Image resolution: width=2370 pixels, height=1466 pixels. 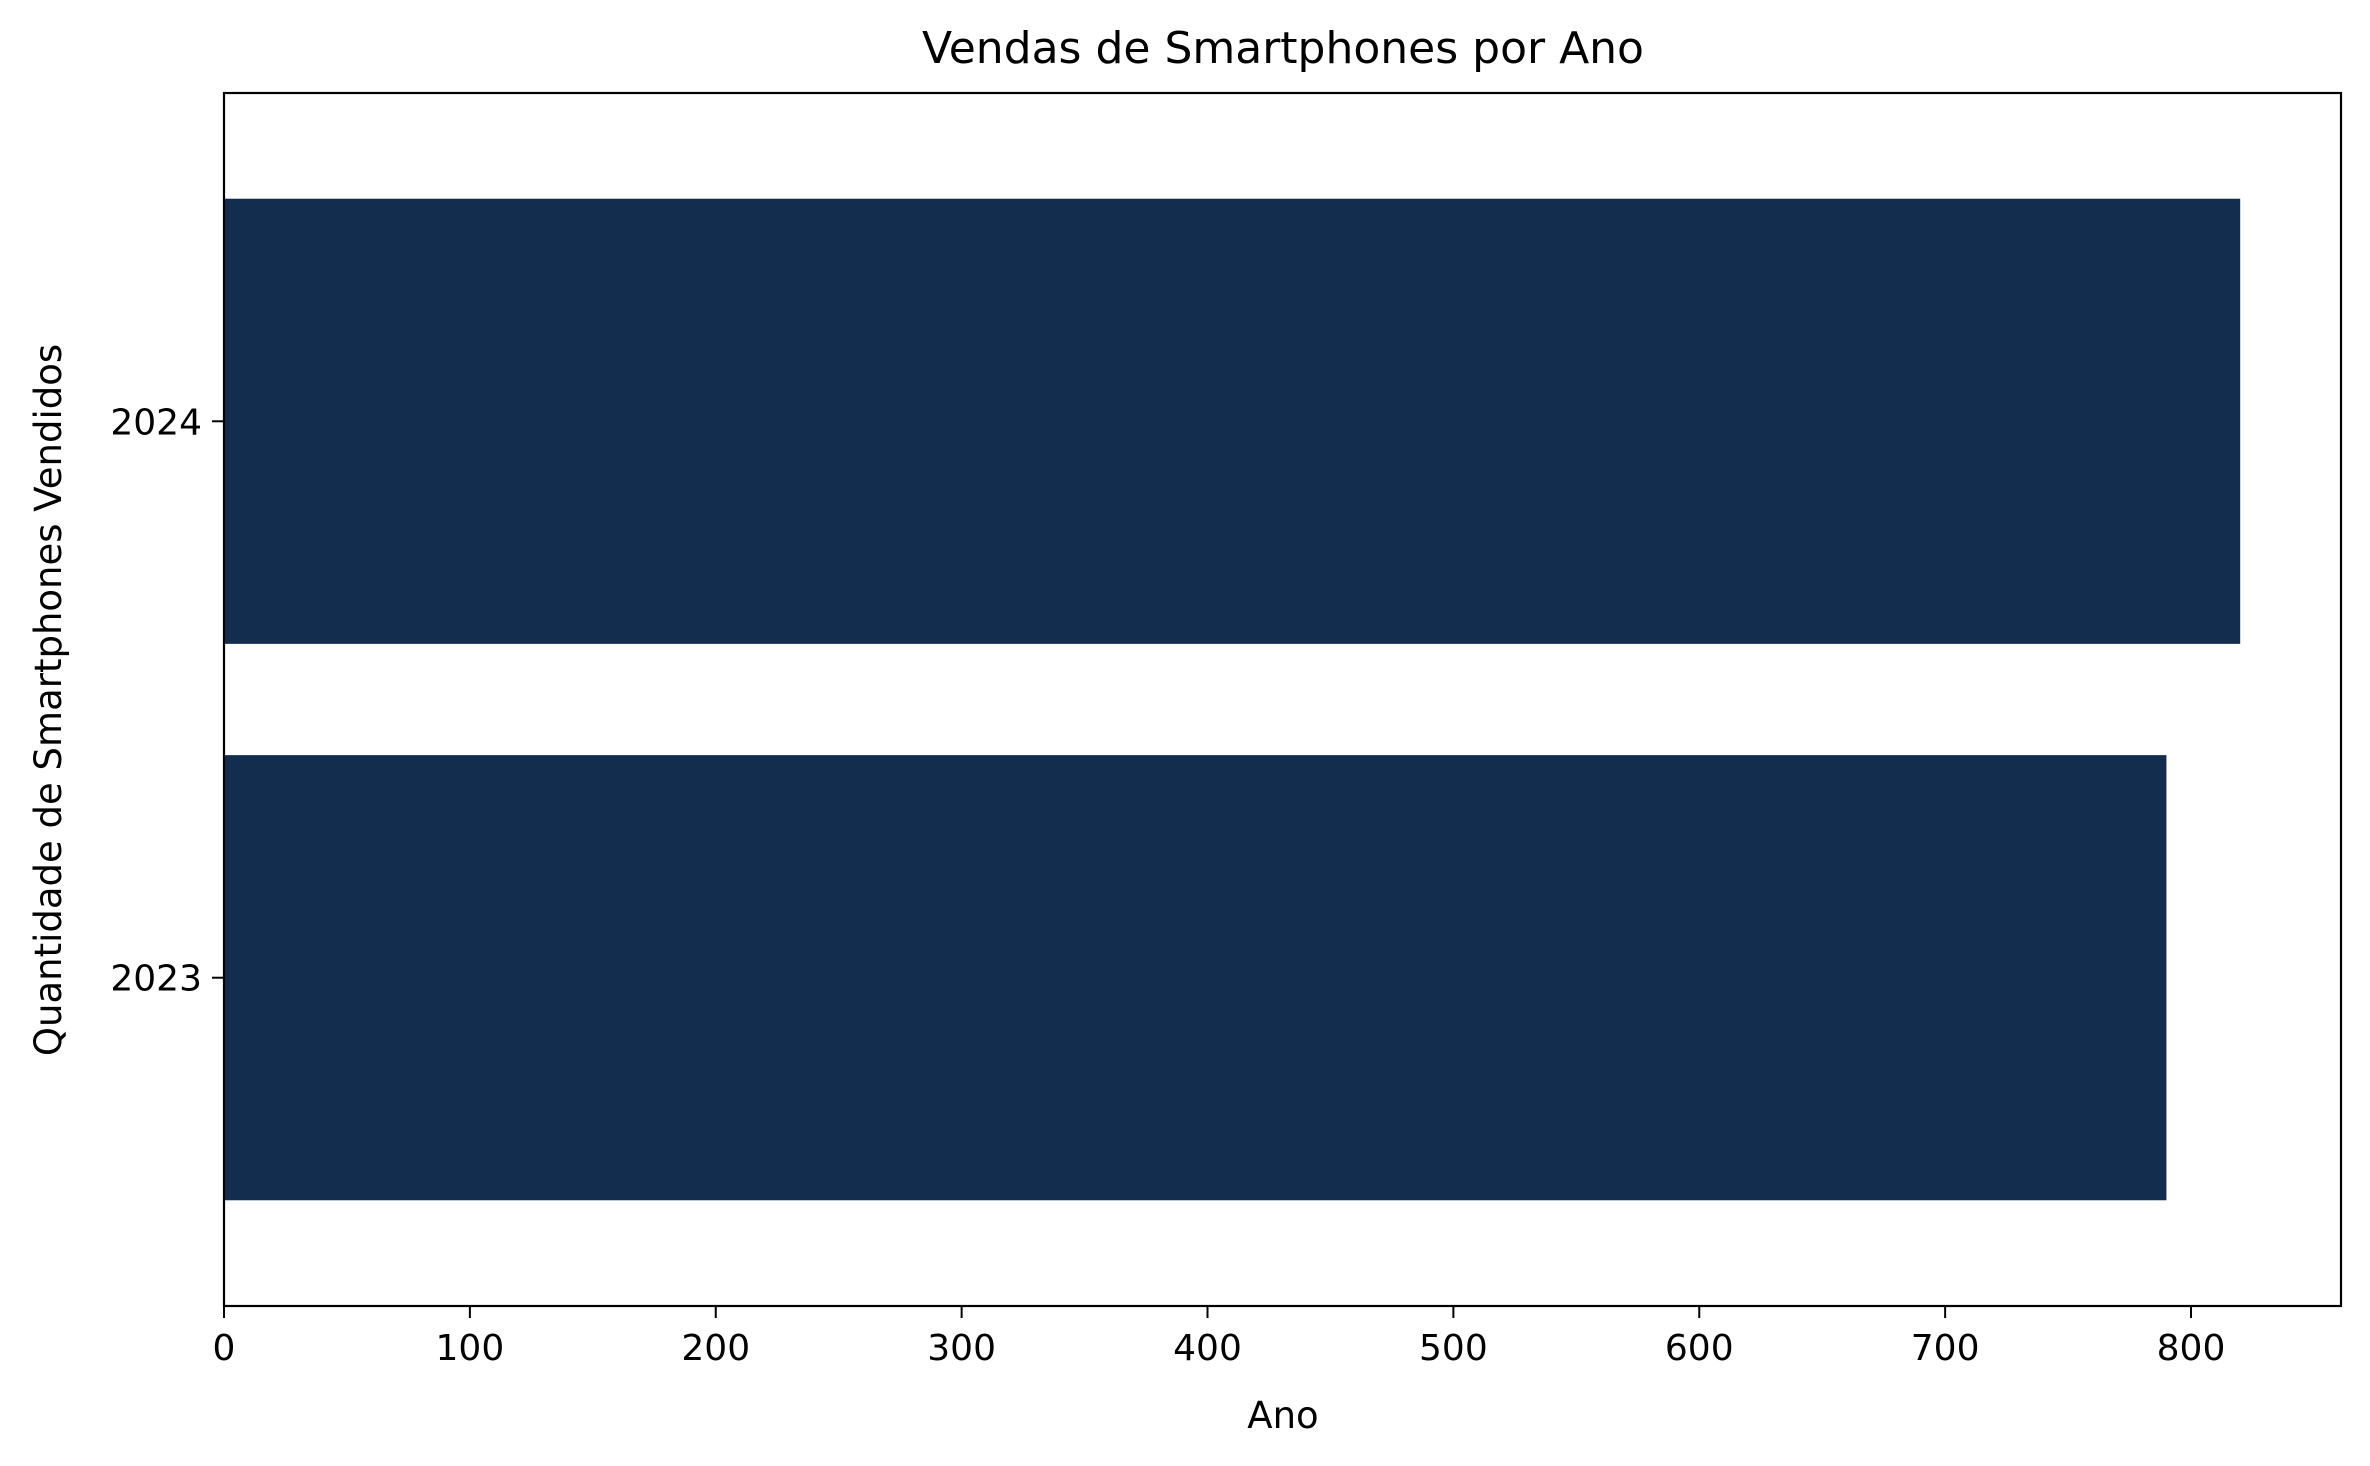 I want to click on x-tick-label-800: 800, so click(x=2191, y=1348).